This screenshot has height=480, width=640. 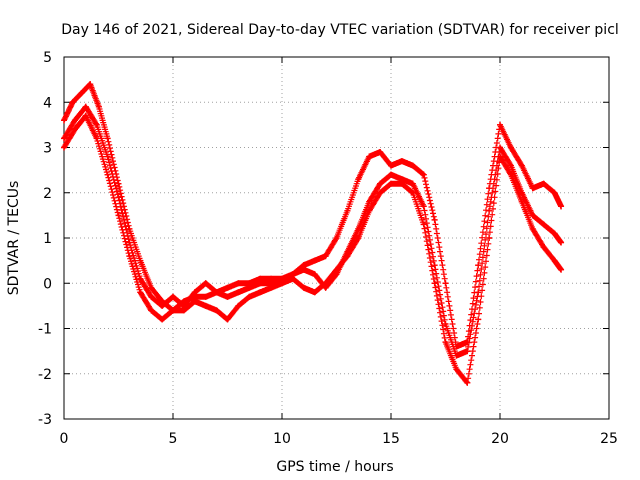 What do you see at coordinates (47, 58) in the screenshot?
I see `y-tick-label: 5` at bounding box center [47, 58].